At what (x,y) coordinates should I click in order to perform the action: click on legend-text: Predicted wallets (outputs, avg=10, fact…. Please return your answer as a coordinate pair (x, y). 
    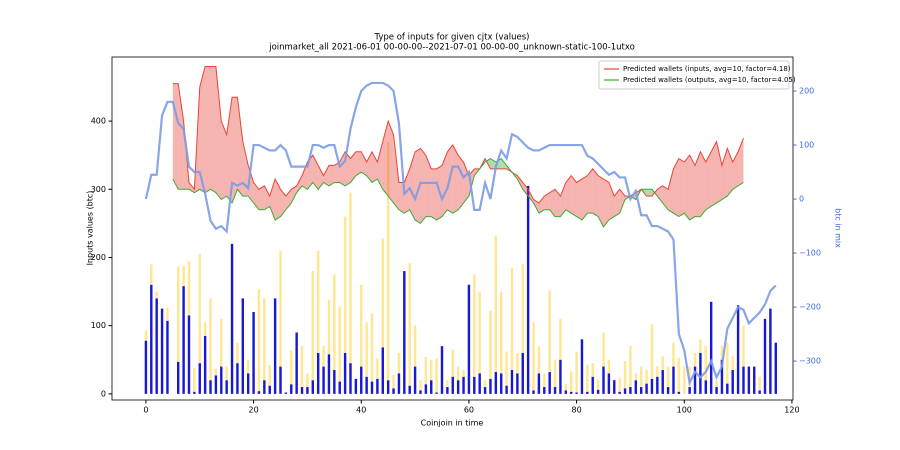
    Looking at the image, I should click on (709, 80).